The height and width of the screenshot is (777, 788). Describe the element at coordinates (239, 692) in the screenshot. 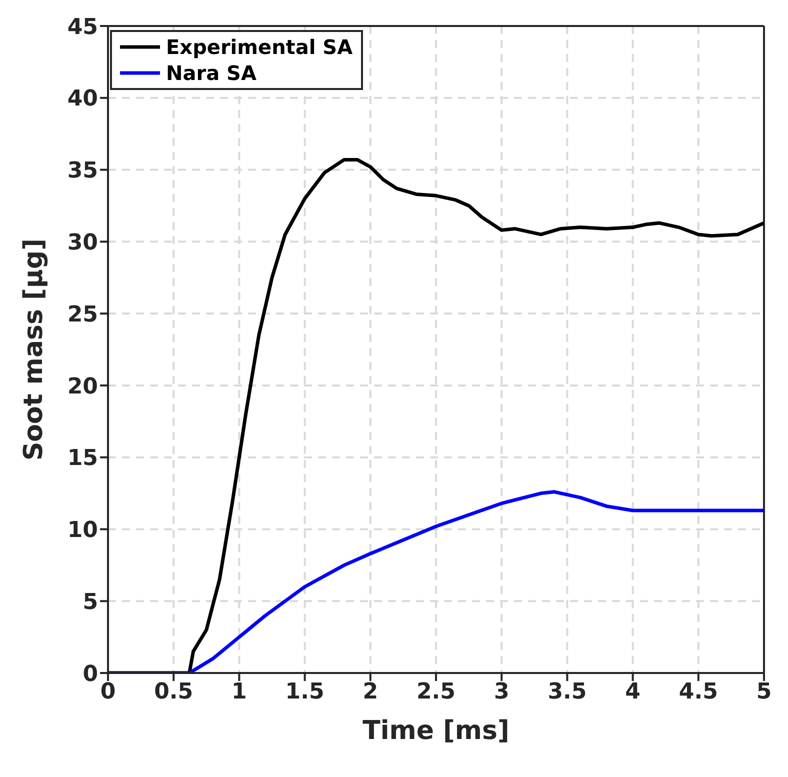

I see `x-tick-label: 1` at that location.